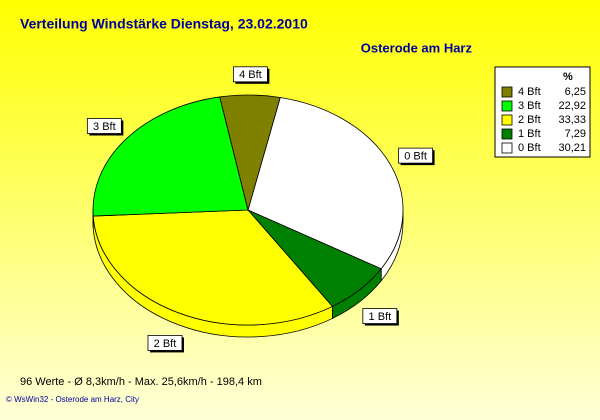 This screenshot has height=420, width=600. I want to click on slice-label: 1 Bft, so click(380, 317).